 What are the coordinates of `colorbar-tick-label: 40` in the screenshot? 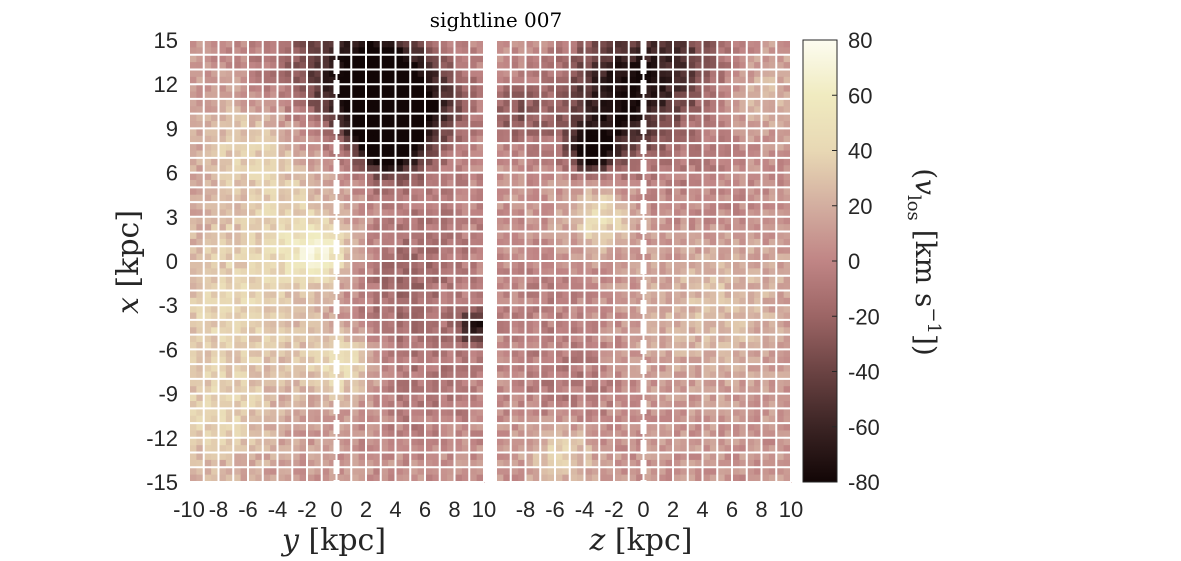 It's located at (860, 151).